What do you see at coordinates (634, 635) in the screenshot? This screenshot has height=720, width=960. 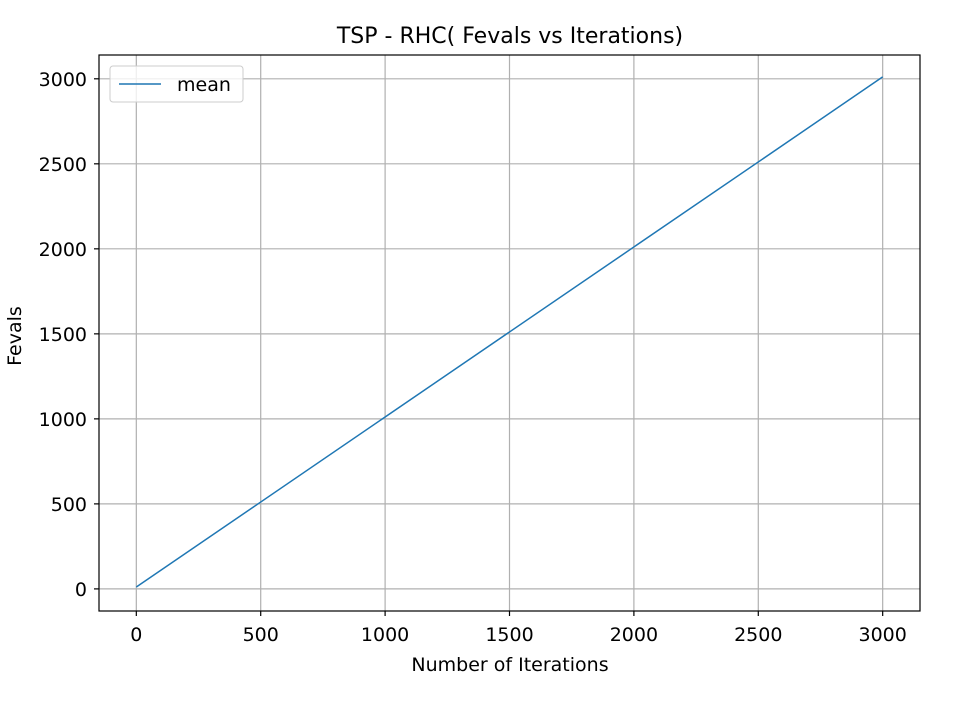 I see `x-tick-label: 2000` at bounding box center [634, 635].